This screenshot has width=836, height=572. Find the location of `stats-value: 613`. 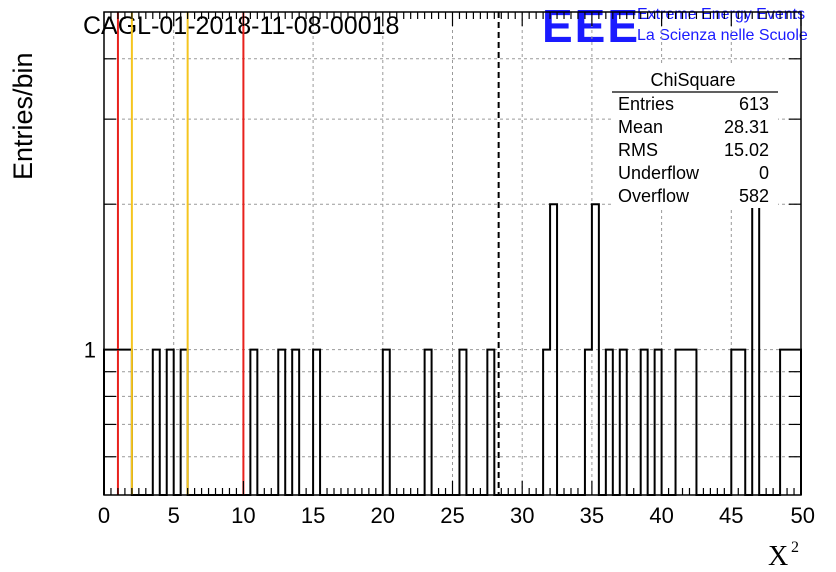

stats-value: 613 is located at coordinates (754, 104).